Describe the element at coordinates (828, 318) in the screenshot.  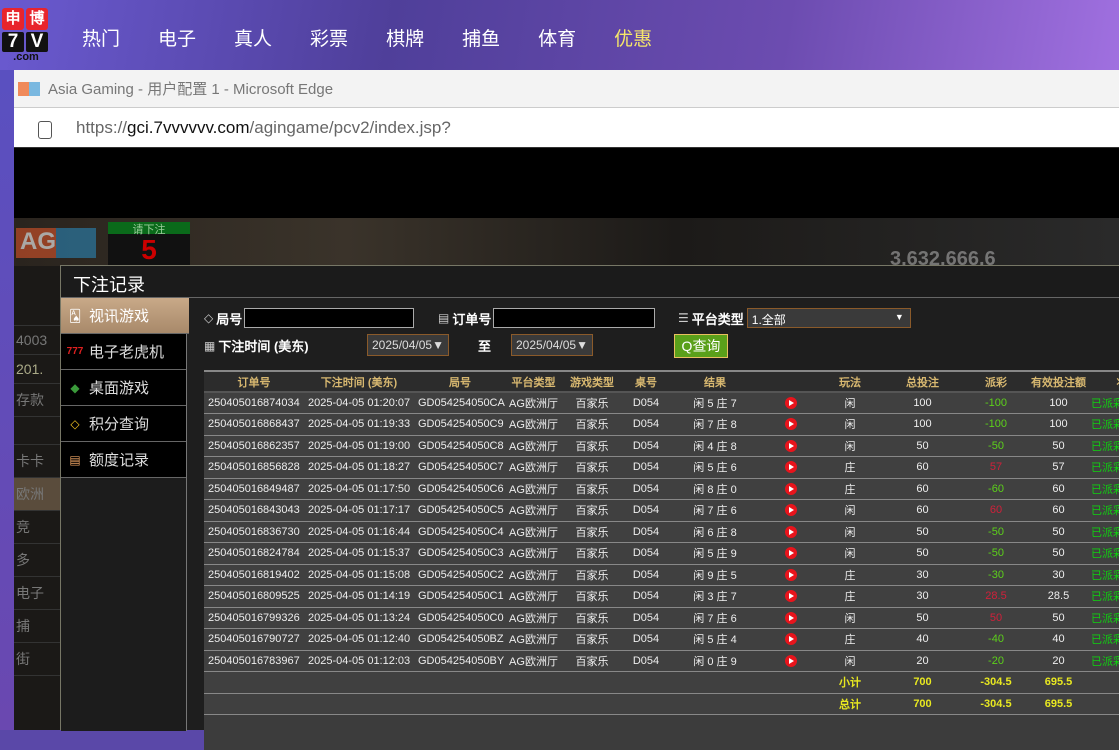
I see `platform-select: 1.全部 ▼` at that location.